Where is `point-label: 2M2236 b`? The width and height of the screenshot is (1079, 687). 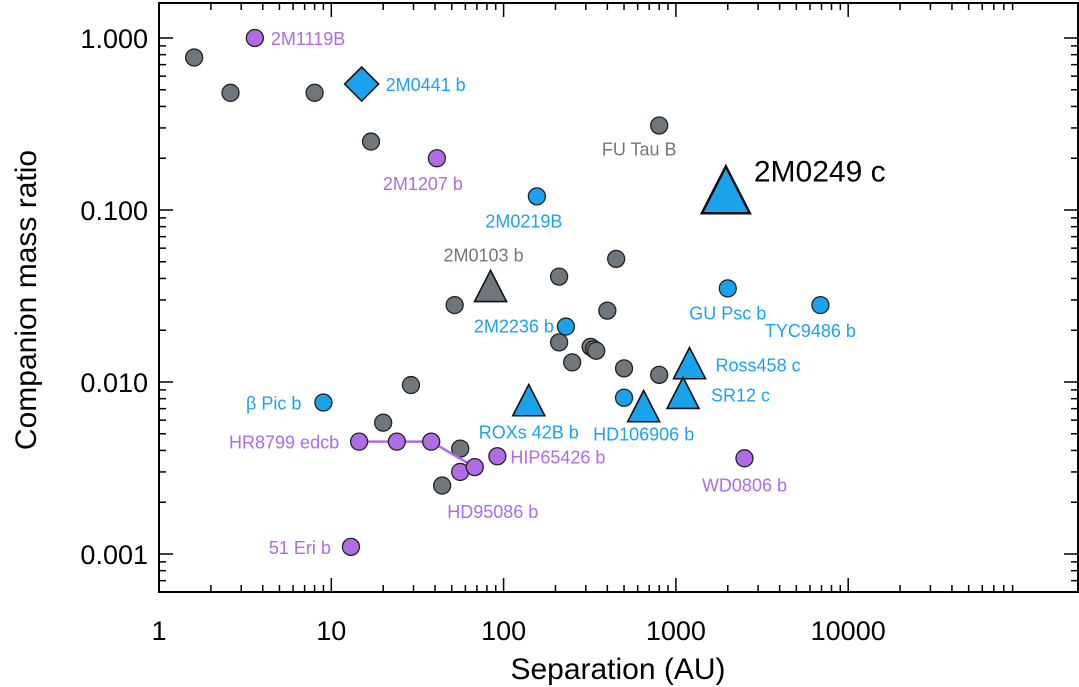
point-label: 2M2236 b is located at coordinates (514, 327).